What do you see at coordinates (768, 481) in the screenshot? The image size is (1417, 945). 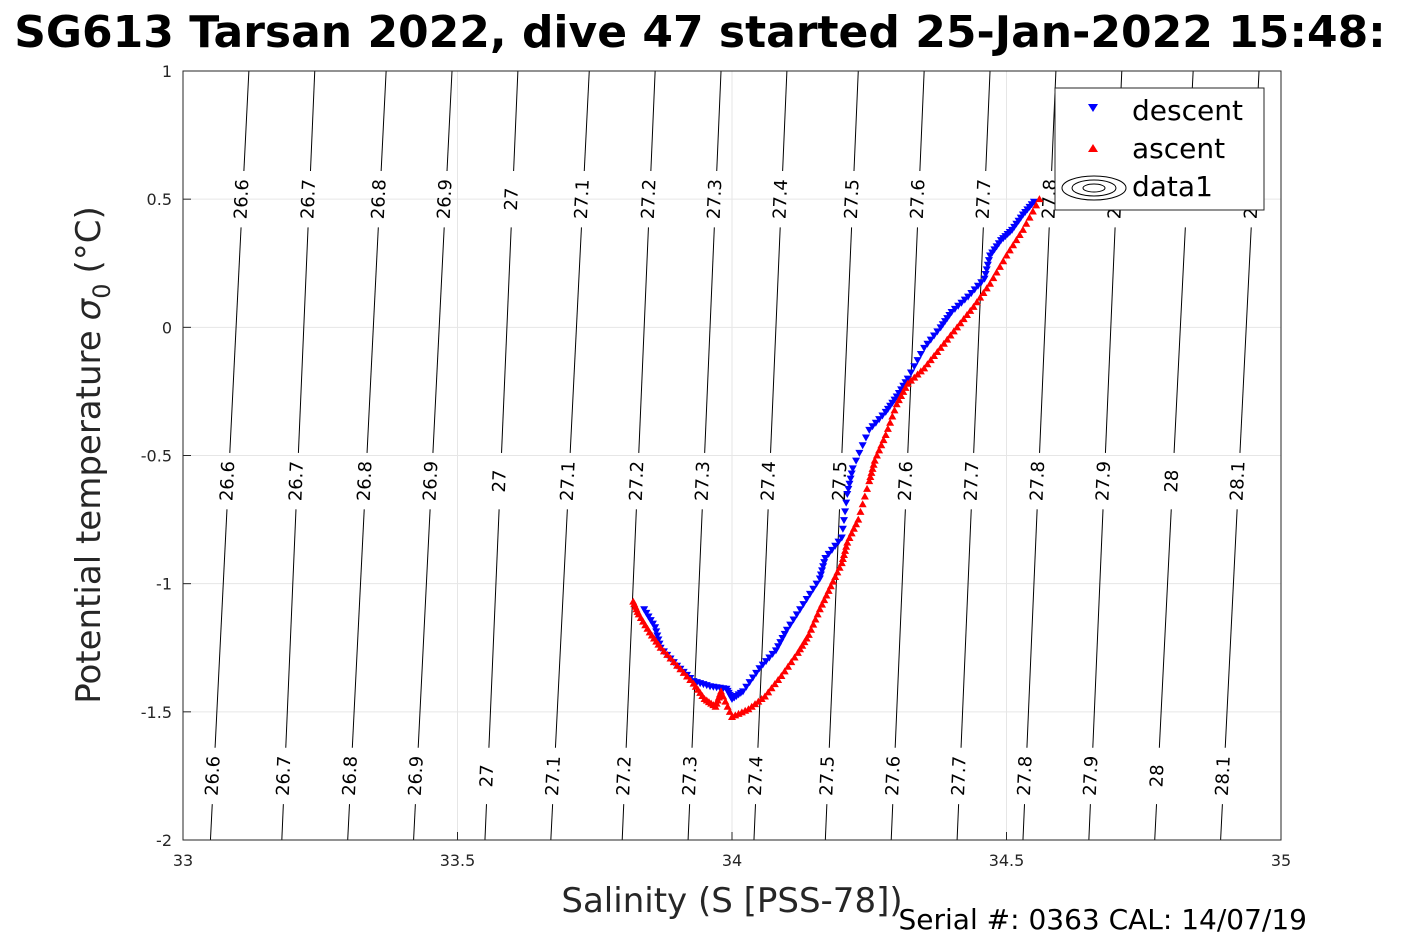 I see `contour-label: 27.4` at bounding box center [768, 481].